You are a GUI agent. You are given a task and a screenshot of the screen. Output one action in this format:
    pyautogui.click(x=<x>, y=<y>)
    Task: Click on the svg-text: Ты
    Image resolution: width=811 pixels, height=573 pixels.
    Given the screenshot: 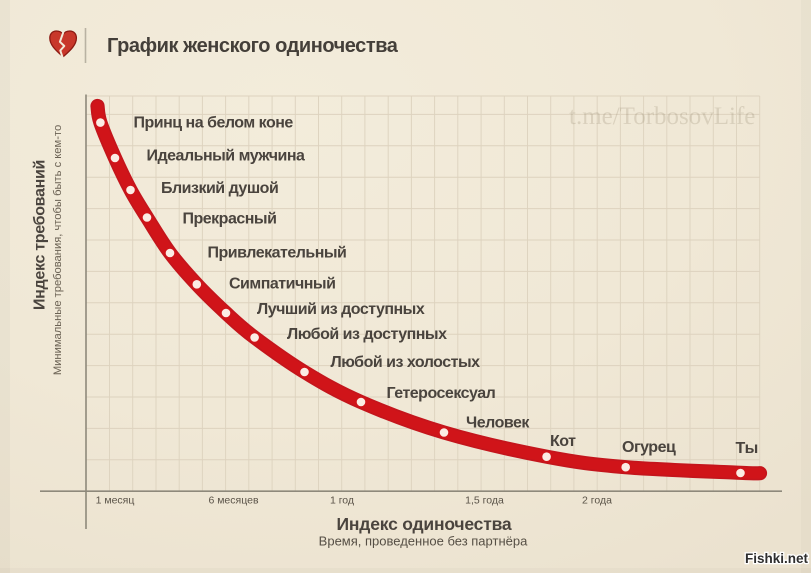 What is the action you would take?
    pyautogui.click(x=747, y=448)
    